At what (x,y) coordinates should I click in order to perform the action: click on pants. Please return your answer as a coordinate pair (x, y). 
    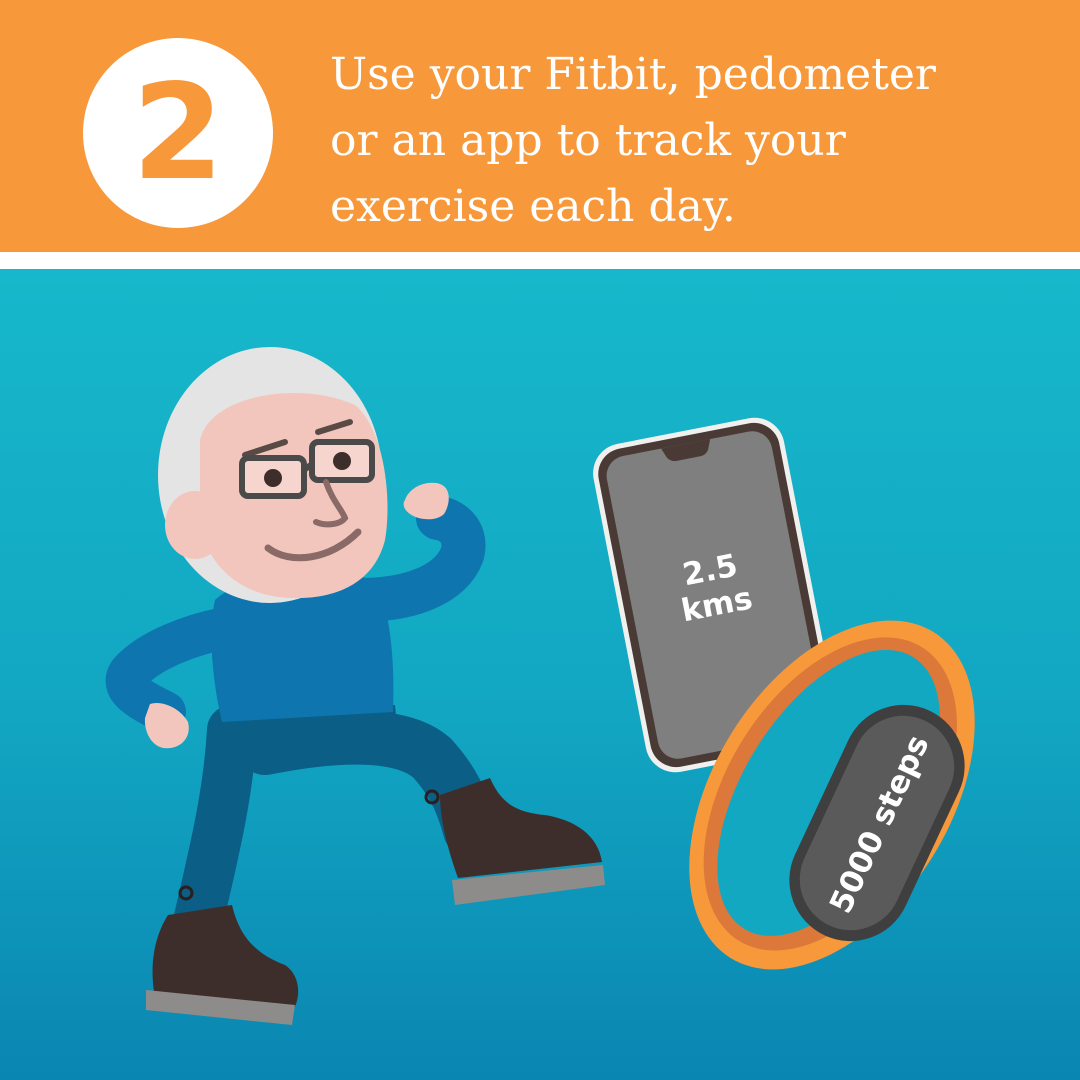
    Looking at the image, I should click on (309, 737).